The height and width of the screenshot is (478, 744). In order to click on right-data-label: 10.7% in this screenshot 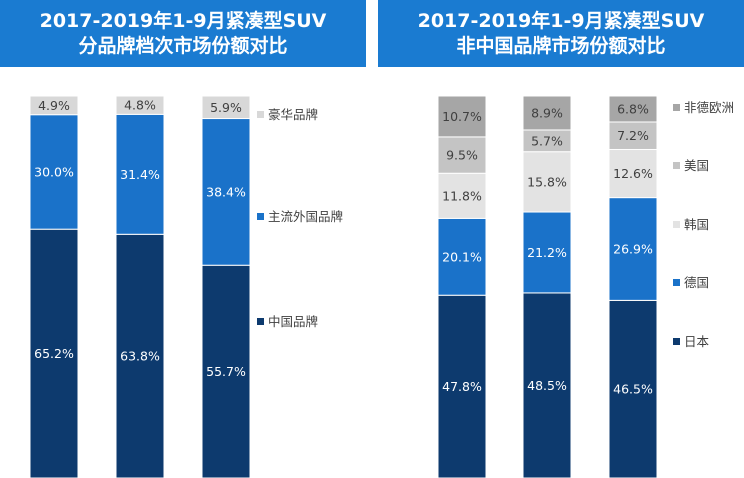, I will do `click(462, 116)`.